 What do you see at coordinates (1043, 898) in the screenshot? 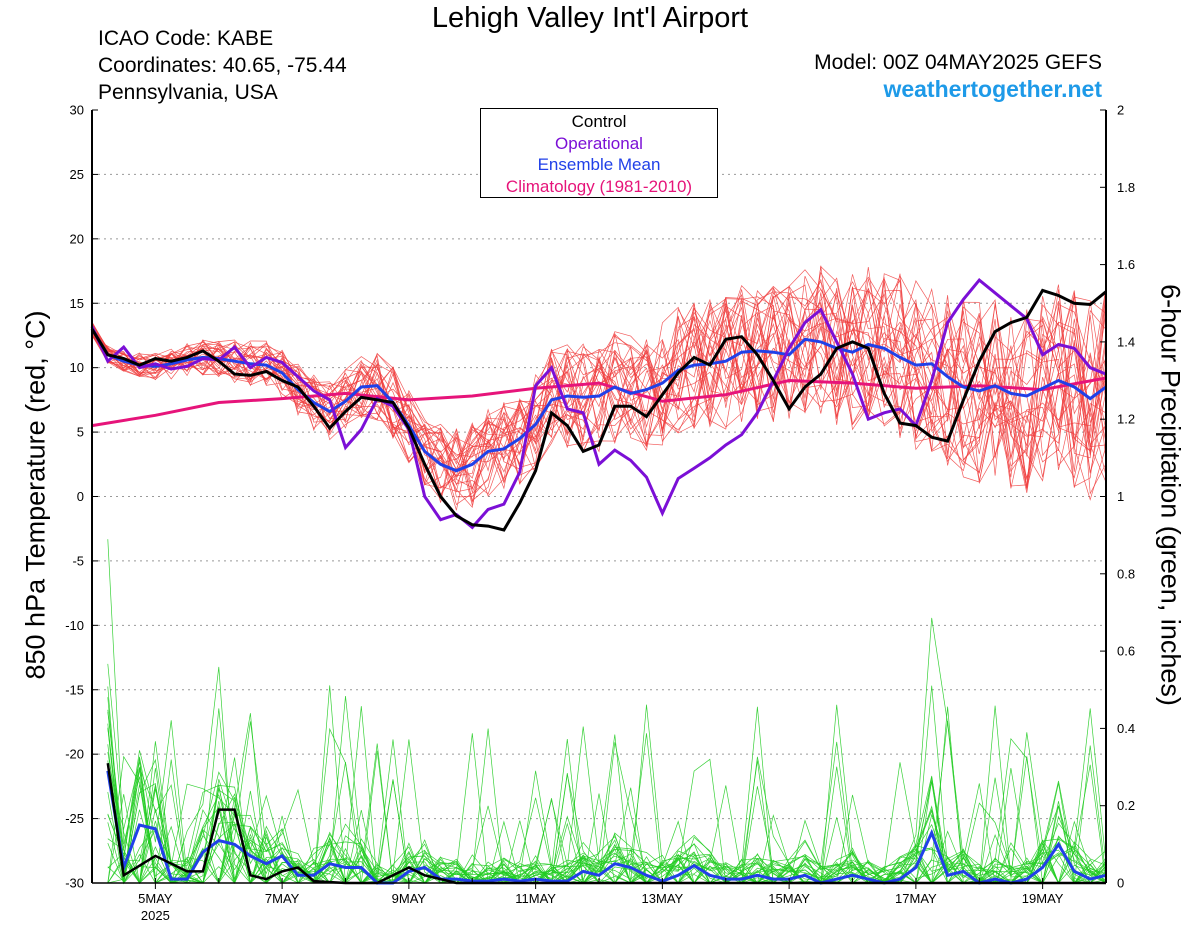
I see `x-tick-label: 19MAY` at bounding box center [1043, 898].